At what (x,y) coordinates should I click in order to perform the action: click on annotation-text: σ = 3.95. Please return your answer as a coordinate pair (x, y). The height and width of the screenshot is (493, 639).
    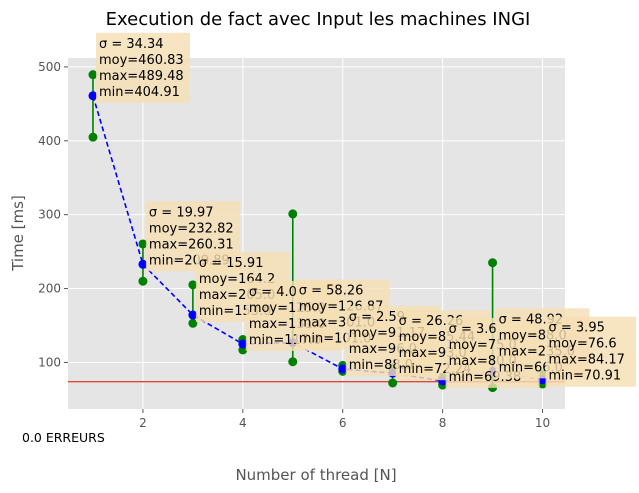
    Looking at the image, I should click on (577, 328).